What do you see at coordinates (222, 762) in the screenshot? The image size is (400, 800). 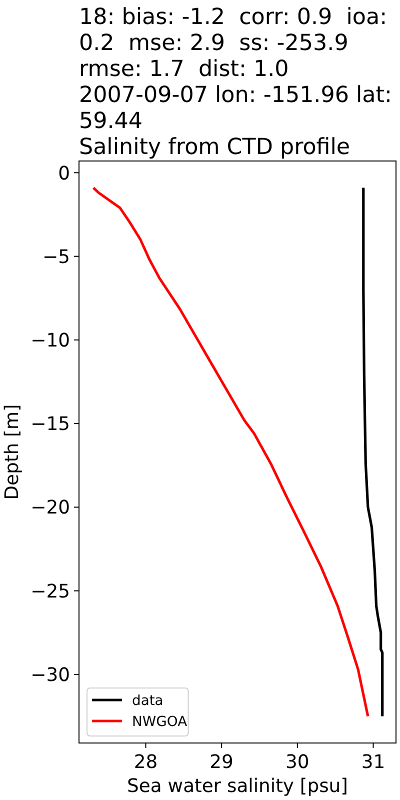 I see `x-tick-label: 29` at bounding box center [222, 762].